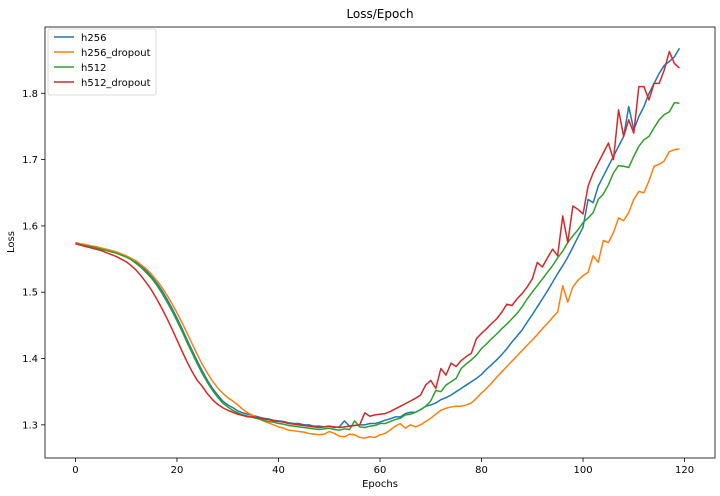  I want to click on y-tick-label: 1.7, so click(30, 160).